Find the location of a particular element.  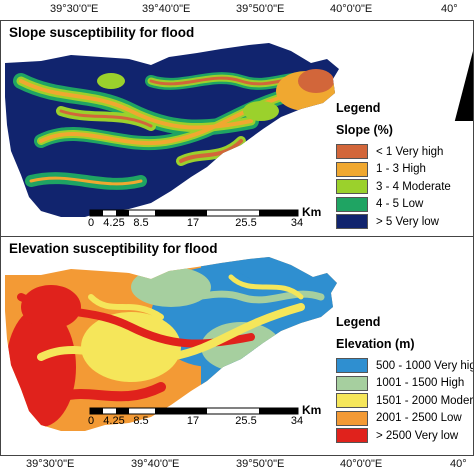

coord-label-top-5: 40° is located at coordinates (449, 9).